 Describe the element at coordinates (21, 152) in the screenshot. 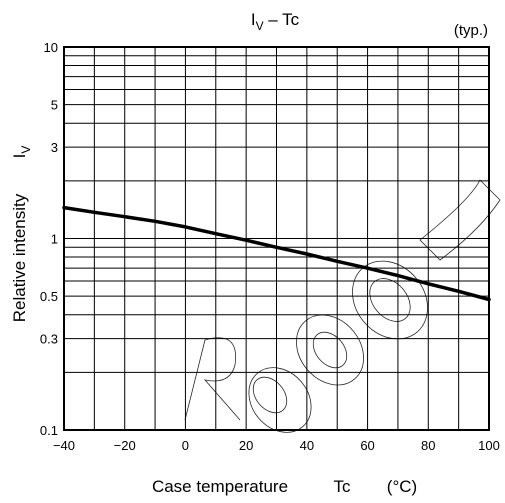

I see `y-axis-symbol: IV` at that location.